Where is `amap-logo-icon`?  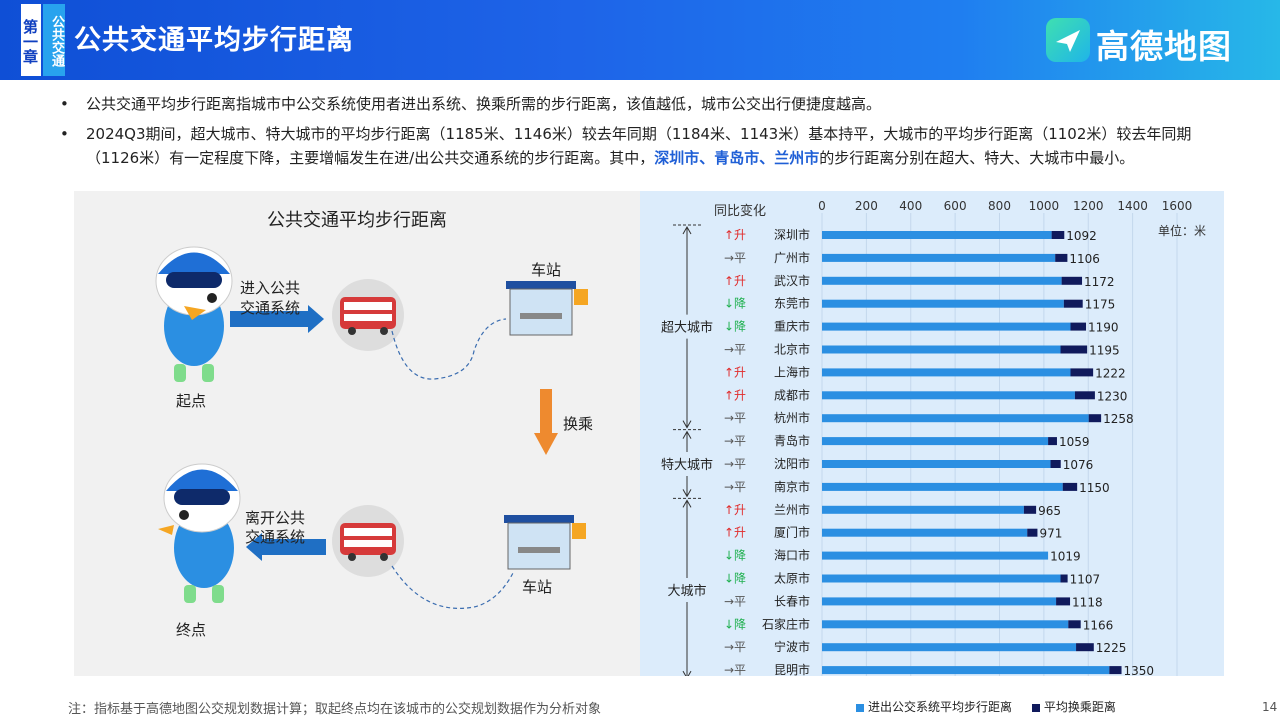 amap-logo-icon is located at coordinates (1068, 40).